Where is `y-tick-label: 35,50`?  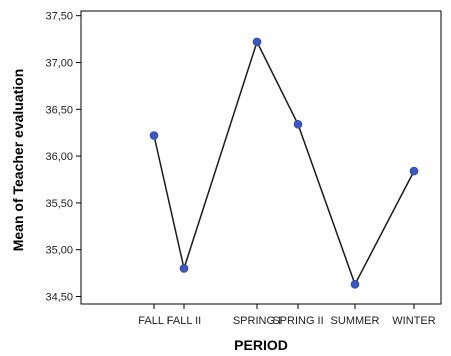
y-tick-label: 35,50 is located at coordinates (59, 204).